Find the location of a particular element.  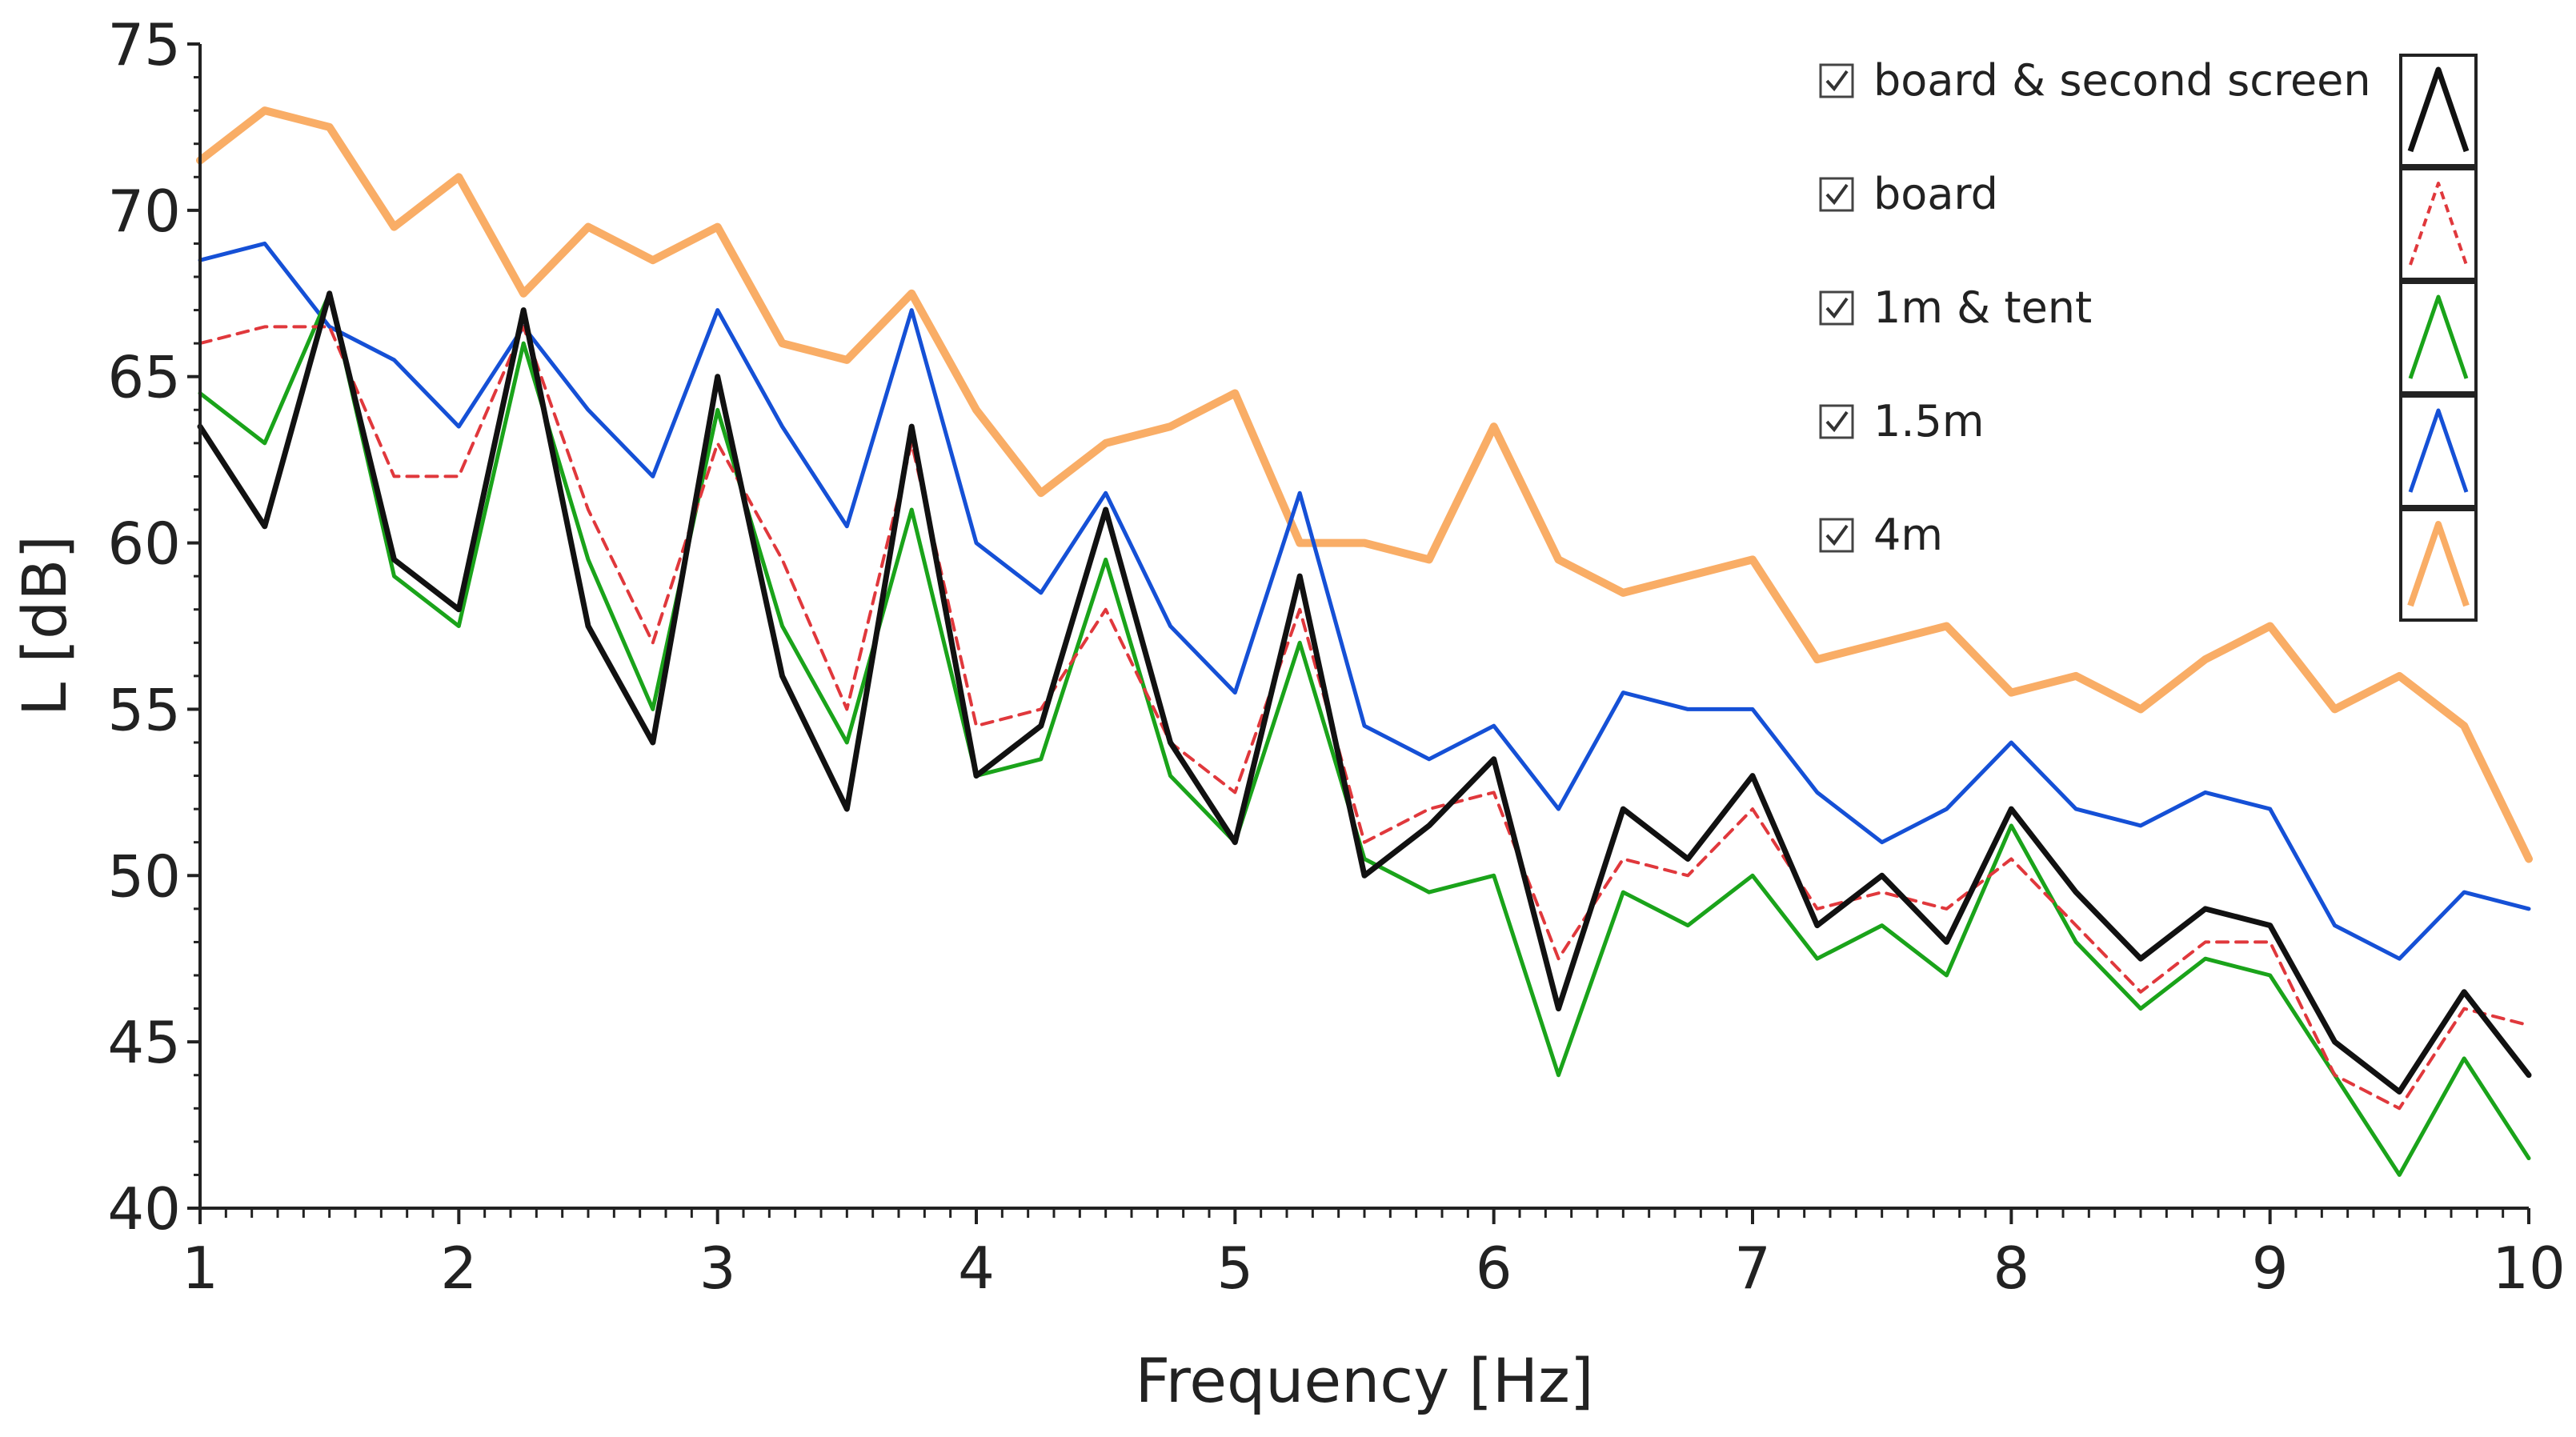

x-tick-label: 2 is located at coordinates (458, 1268).